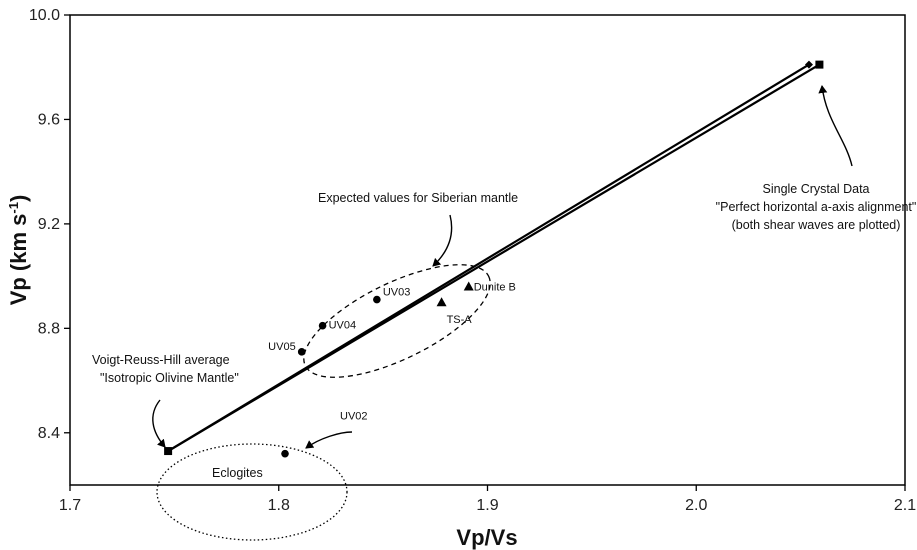  Describe the element at coordinates (397, 321) in the screenshot. I see `siberian-mantle-ellipse` at that location.